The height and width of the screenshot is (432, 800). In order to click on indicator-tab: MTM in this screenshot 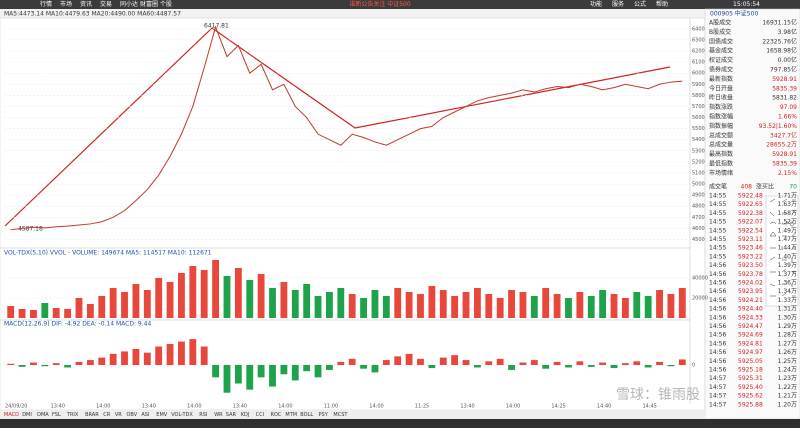, I will do `click(291, 415)`.